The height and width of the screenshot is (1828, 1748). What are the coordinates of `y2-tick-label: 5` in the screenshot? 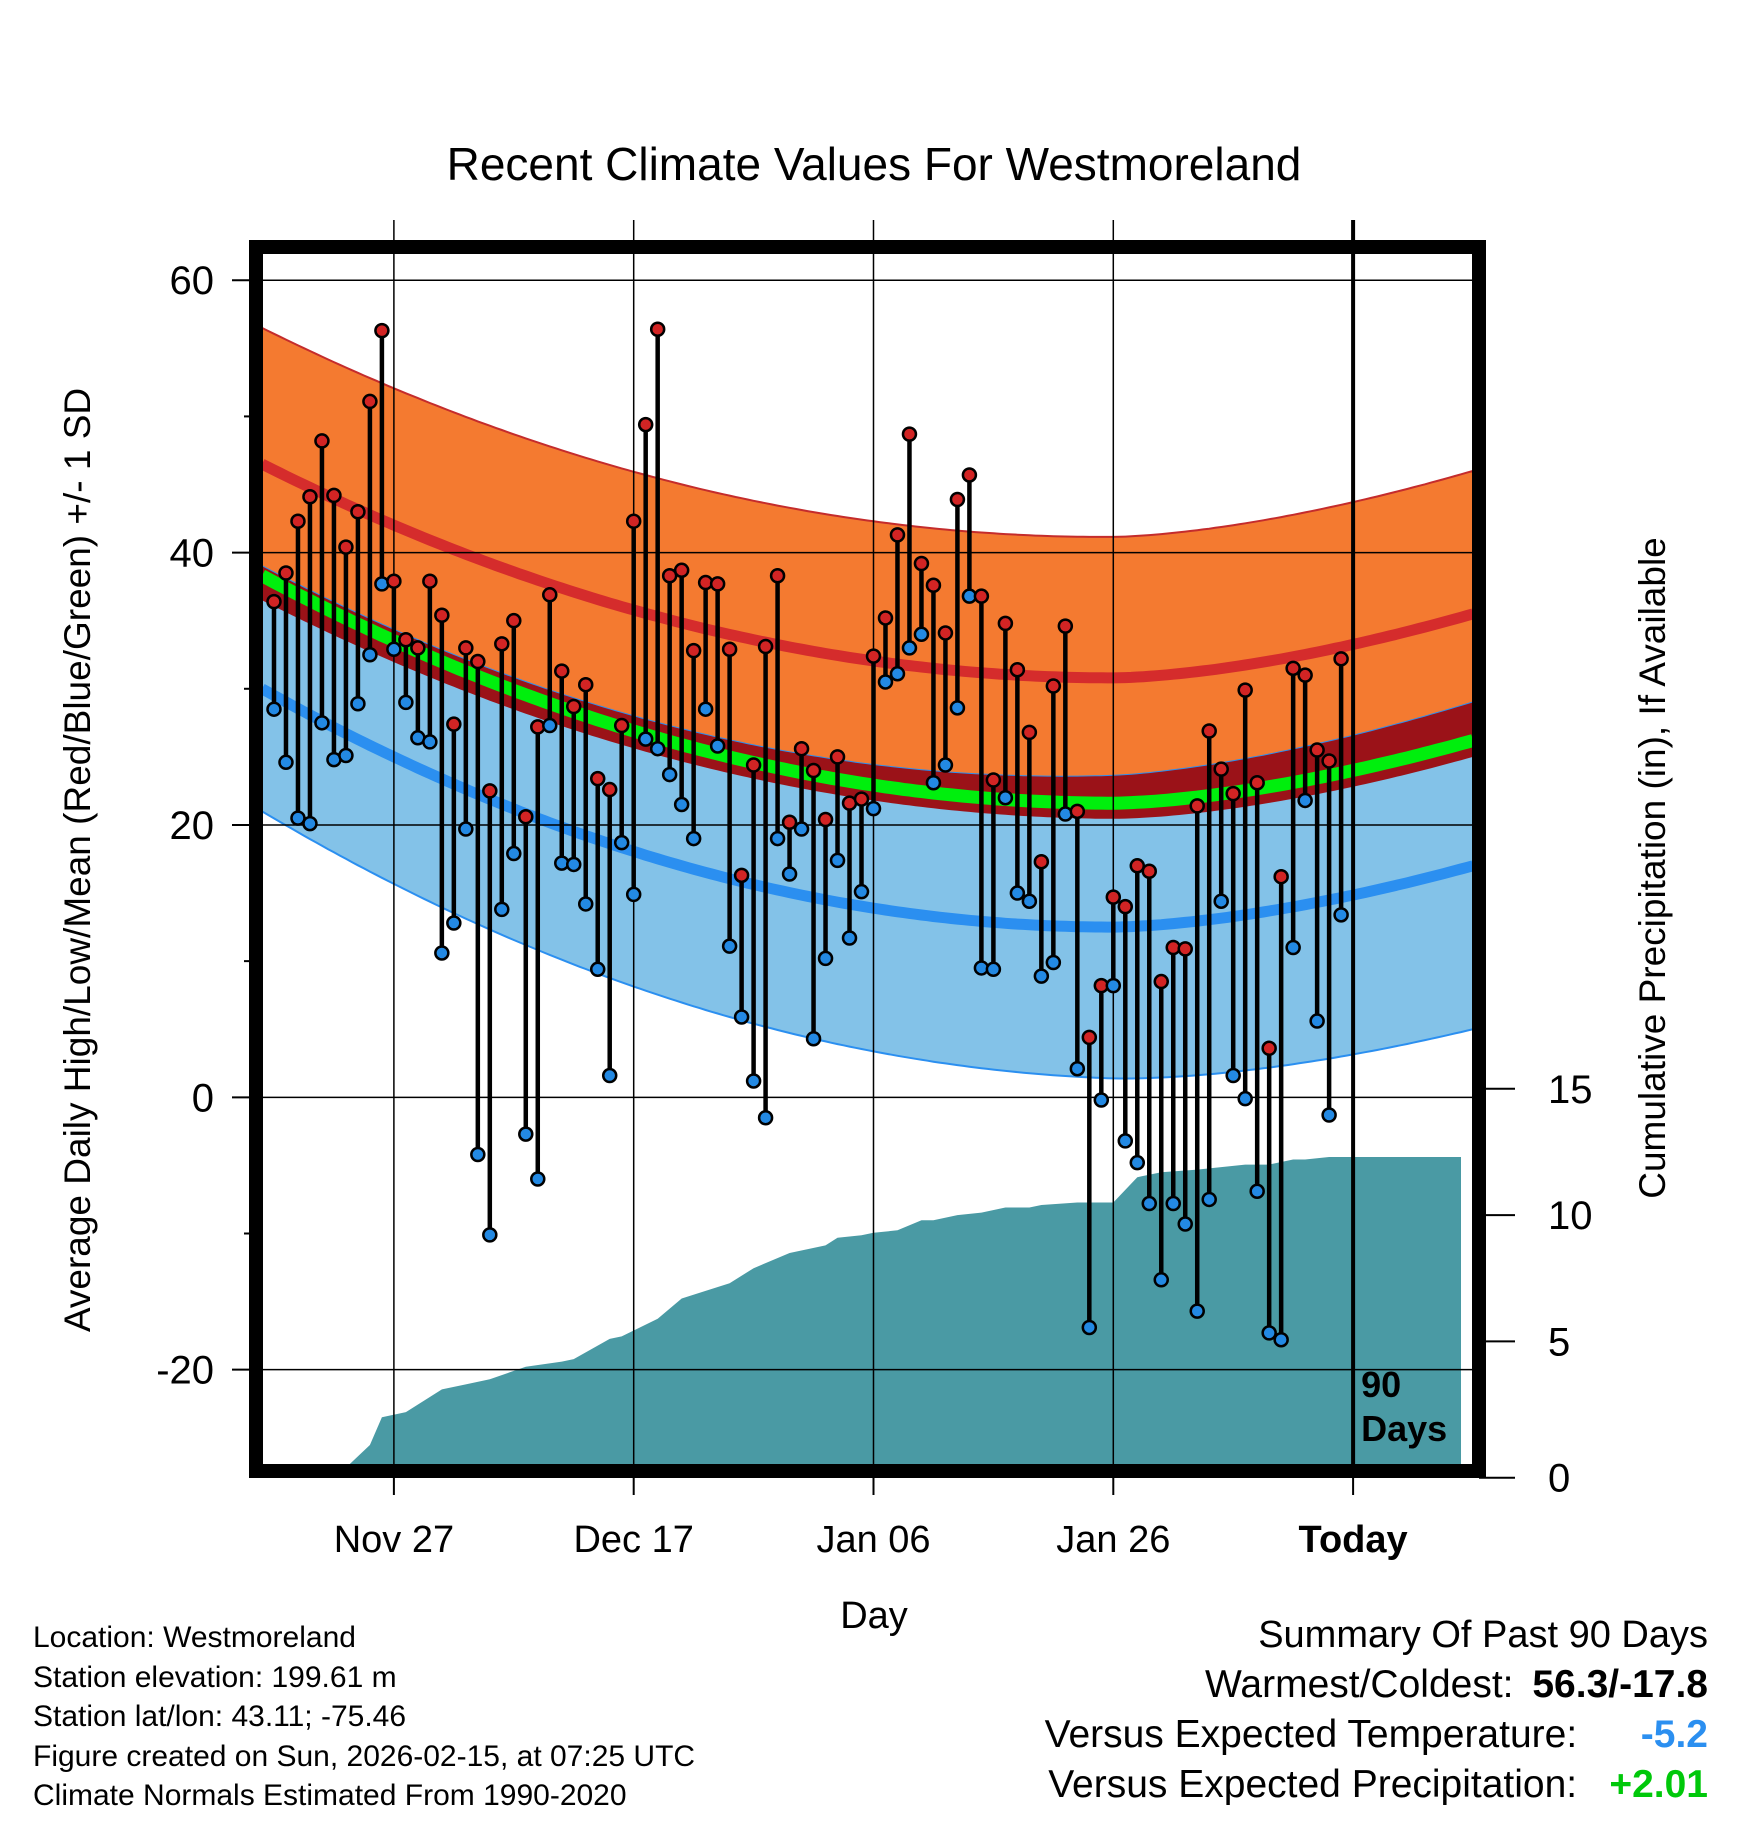 It's located at (1559, 1342).